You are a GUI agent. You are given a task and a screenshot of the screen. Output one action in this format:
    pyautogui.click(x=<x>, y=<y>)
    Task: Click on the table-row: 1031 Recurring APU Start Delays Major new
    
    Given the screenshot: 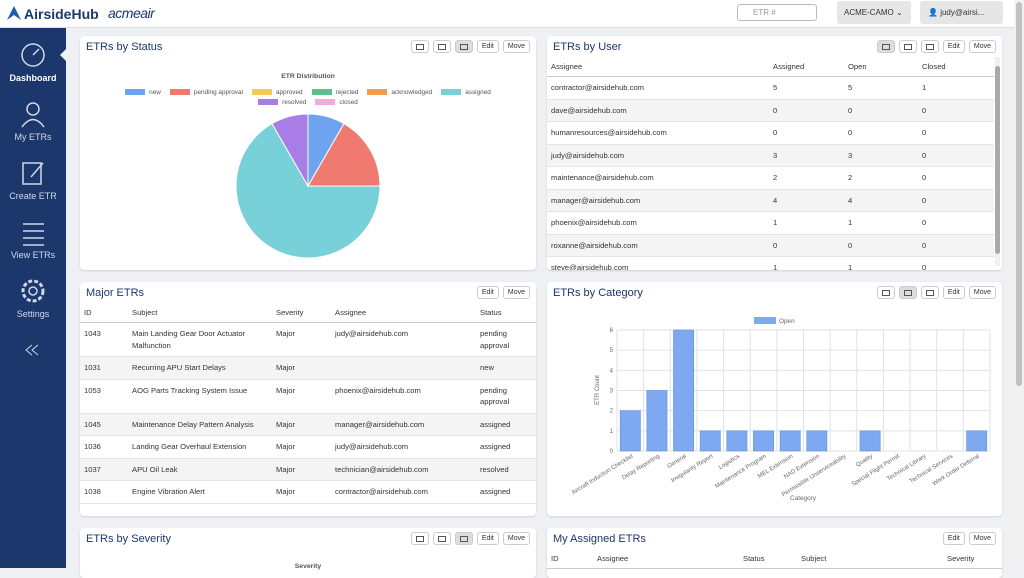 What is the action you would take?
    pyautogui.click(x=308, y=368)
    